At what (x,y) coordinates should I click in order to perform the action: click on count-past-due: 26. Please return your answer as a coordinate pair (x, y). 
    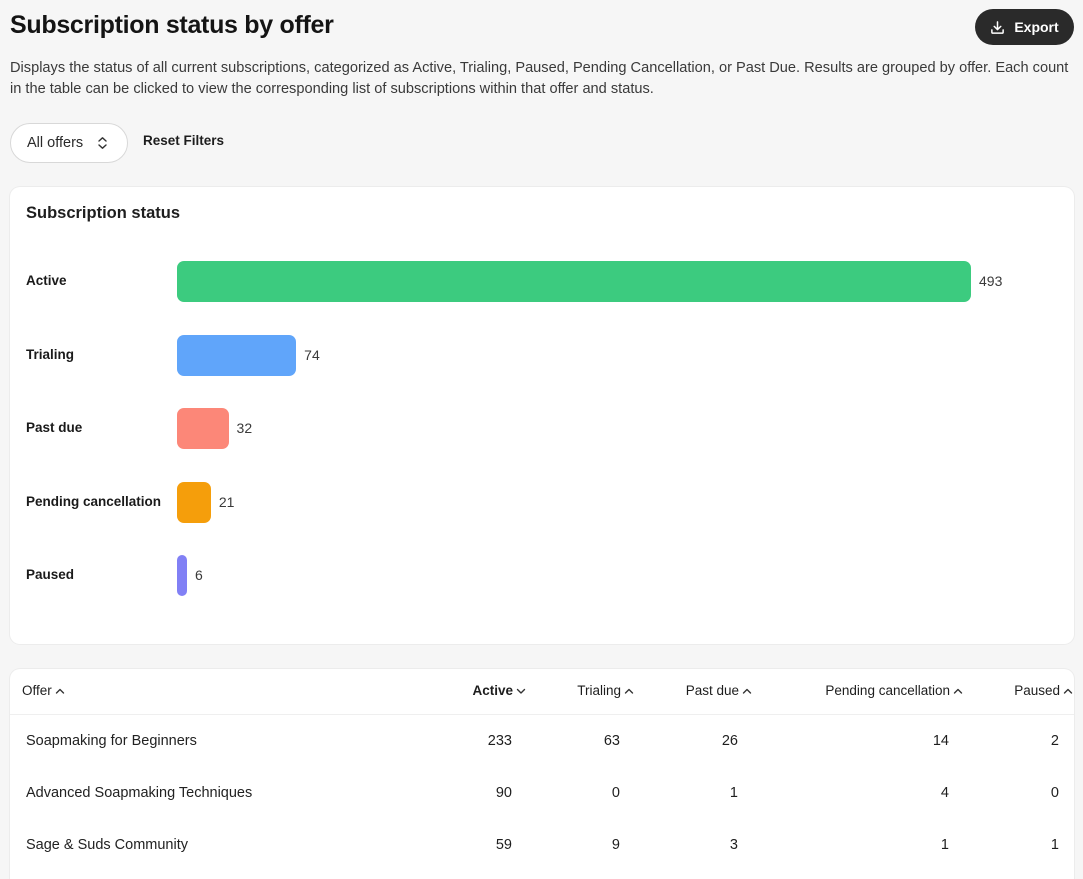
    Looking at the image, I should click on (729, 741).